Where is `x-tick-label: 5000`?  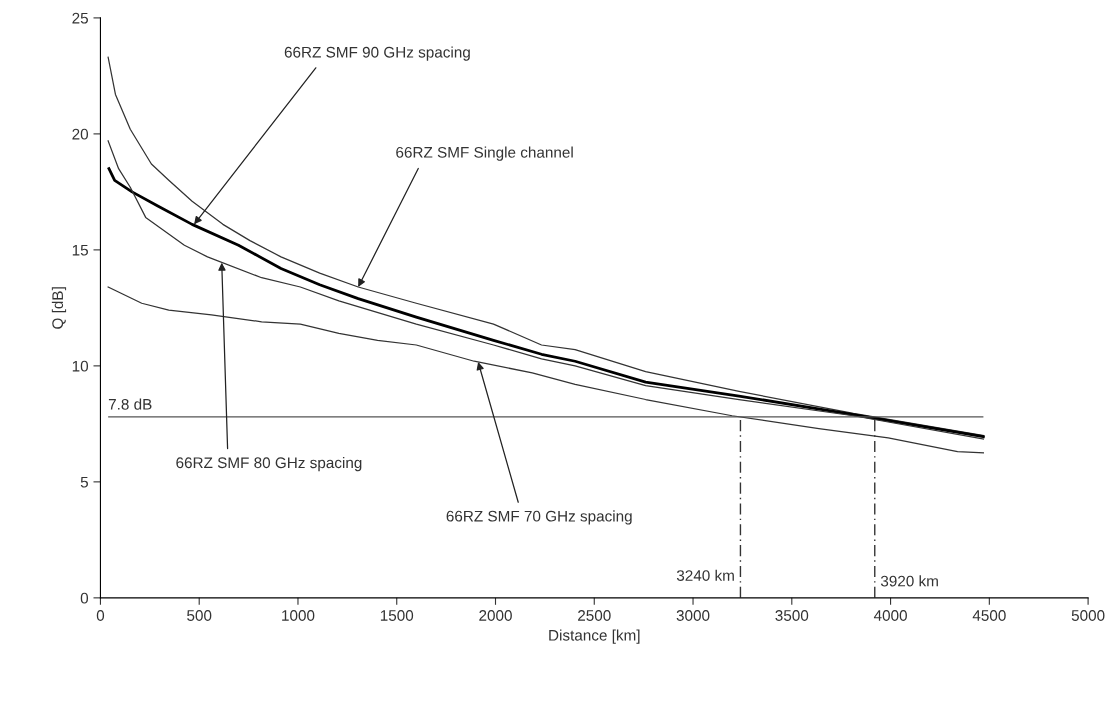
x-tick-label: 5000 is located at coordinates (1088, 615).